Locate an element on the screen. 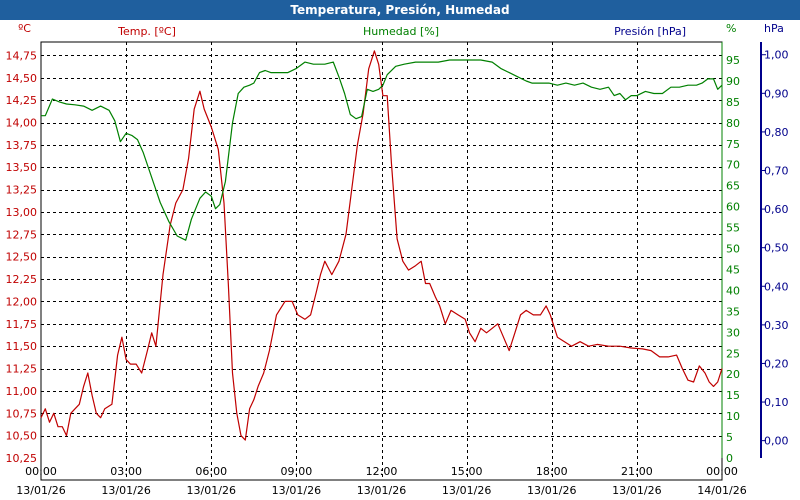 This screenshot has height=500, width=800. humidity-tick-label: 0 is located at coordinates (729, 458).